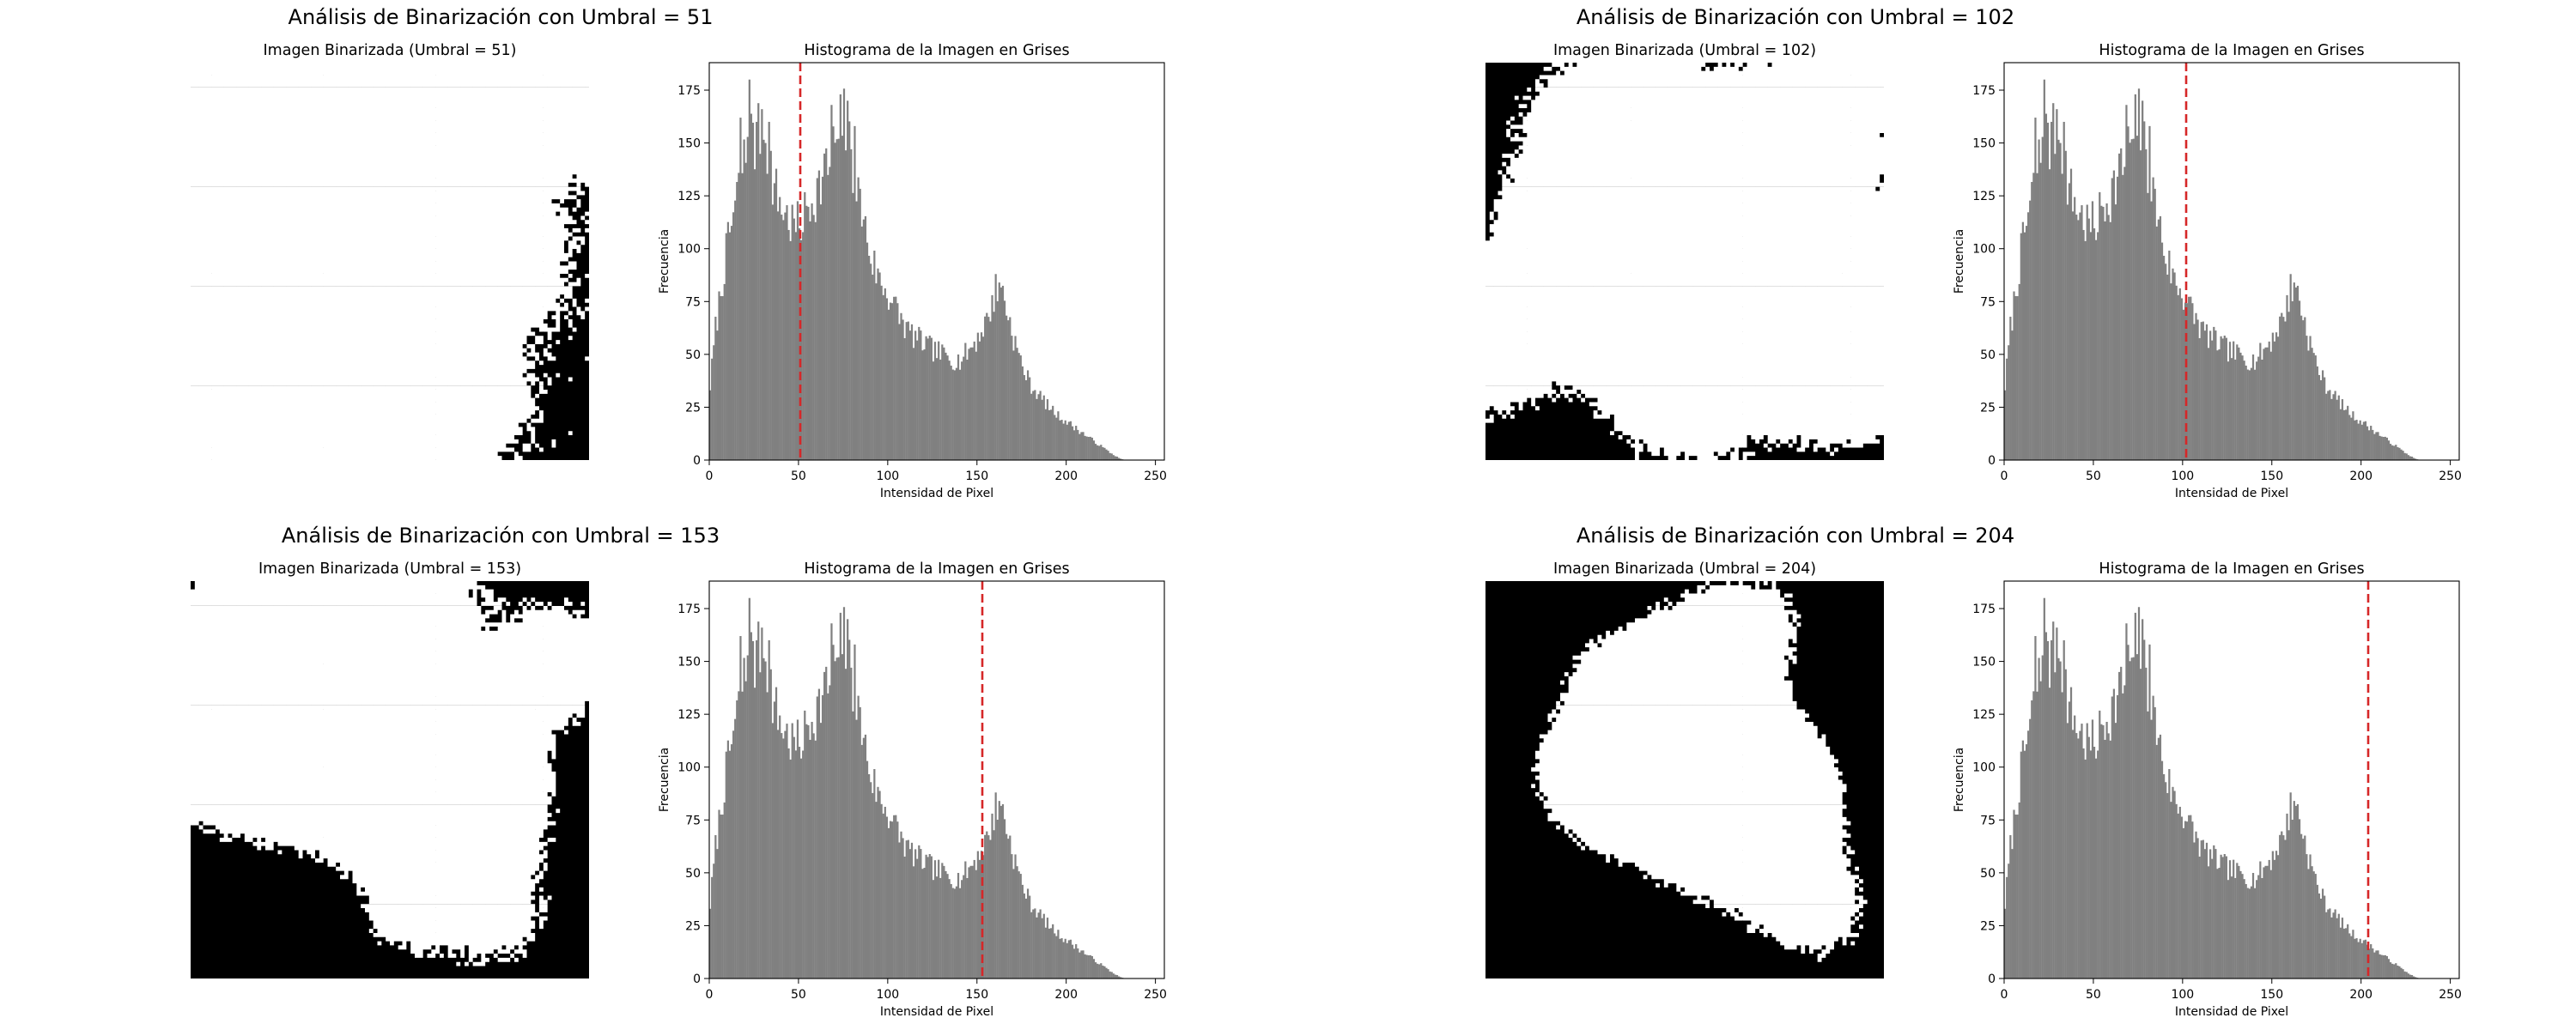  I want to click on y-tick-label: 50, so click(1988, 355).